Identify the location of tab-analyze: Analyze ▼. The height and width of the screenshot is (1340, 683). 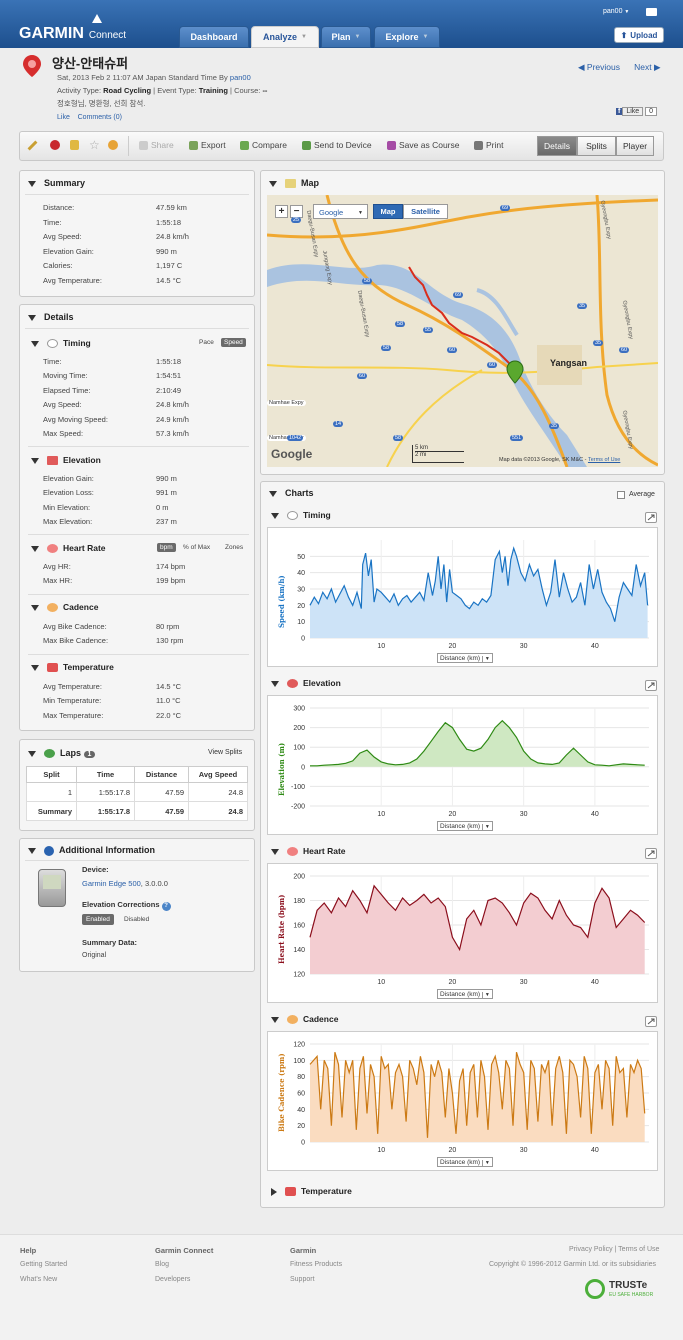
(285, 37).